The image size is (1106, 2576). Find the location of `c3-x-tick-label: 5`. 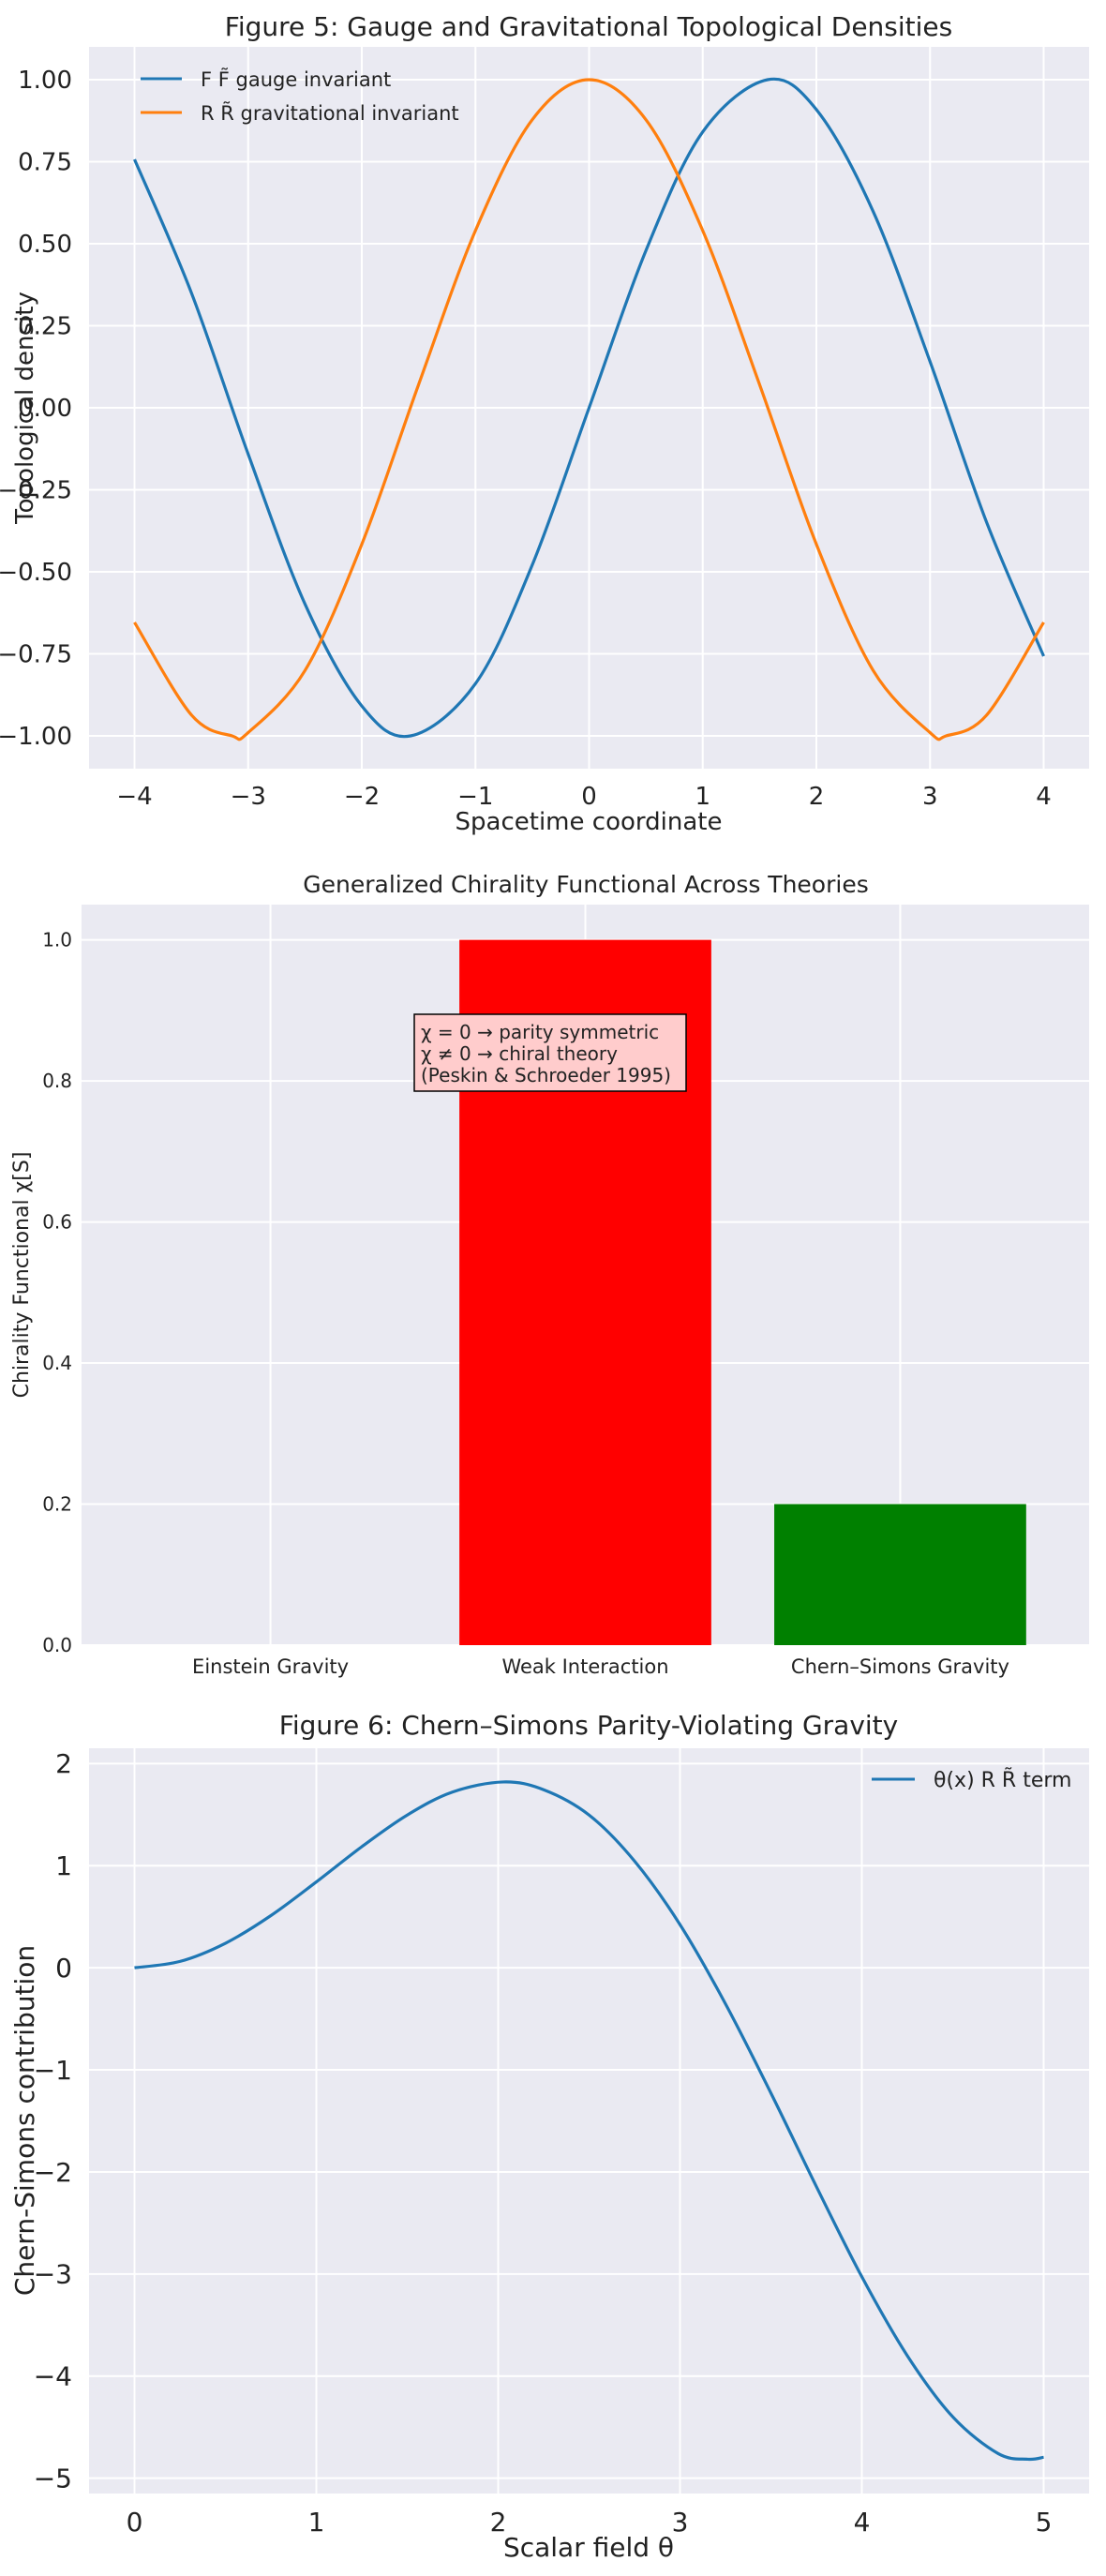

c3-x-tick-label: 5 is located at coordinates (1044, 2523).